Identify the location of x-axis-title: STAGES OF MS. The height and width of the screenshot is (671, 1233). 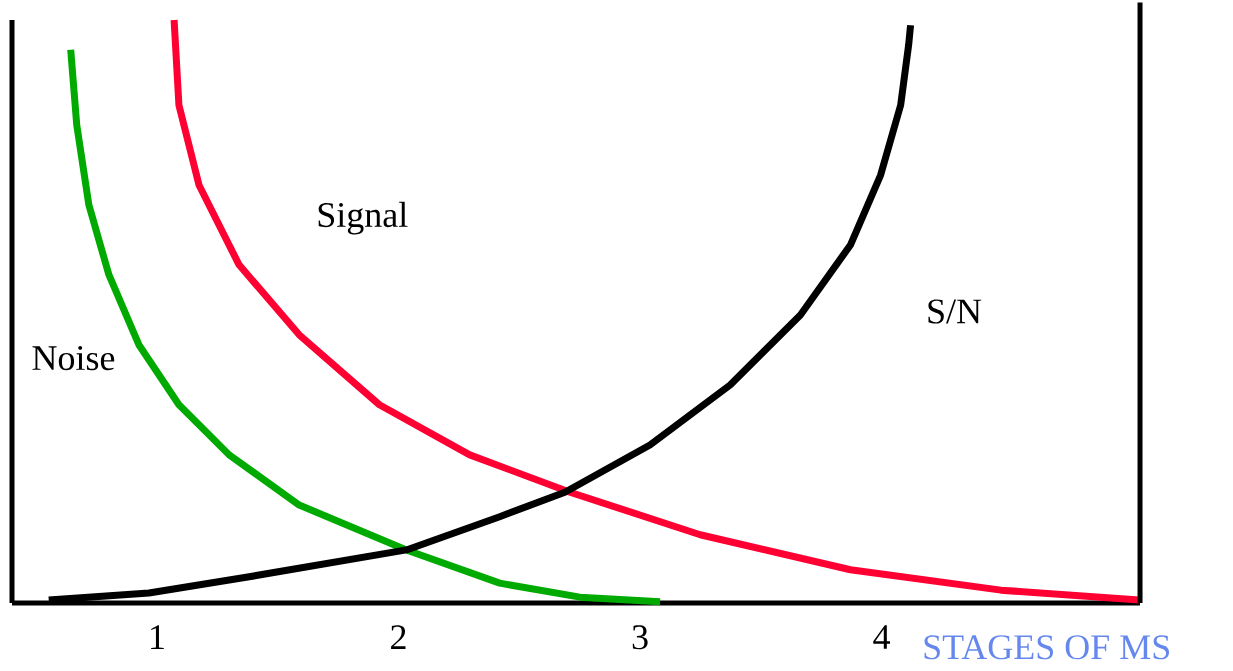
(1047, 647).